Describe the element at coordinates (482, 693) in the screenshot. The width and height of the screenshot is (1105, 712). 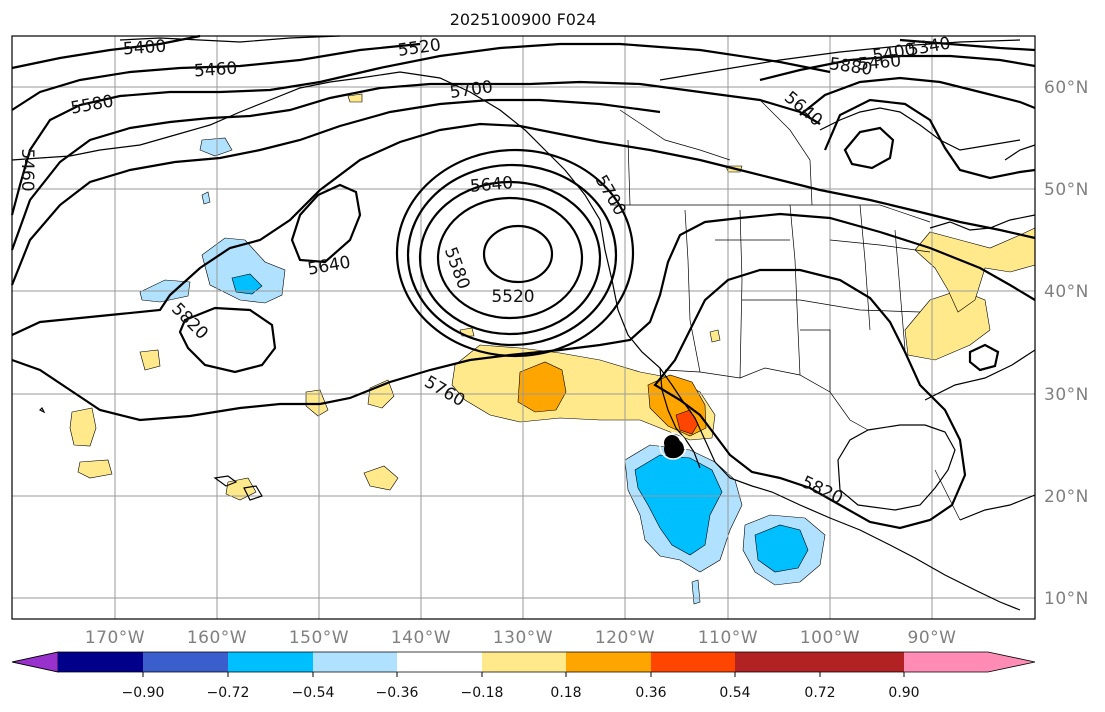
I see `colorbar-tick-label: −0.18` at that location.